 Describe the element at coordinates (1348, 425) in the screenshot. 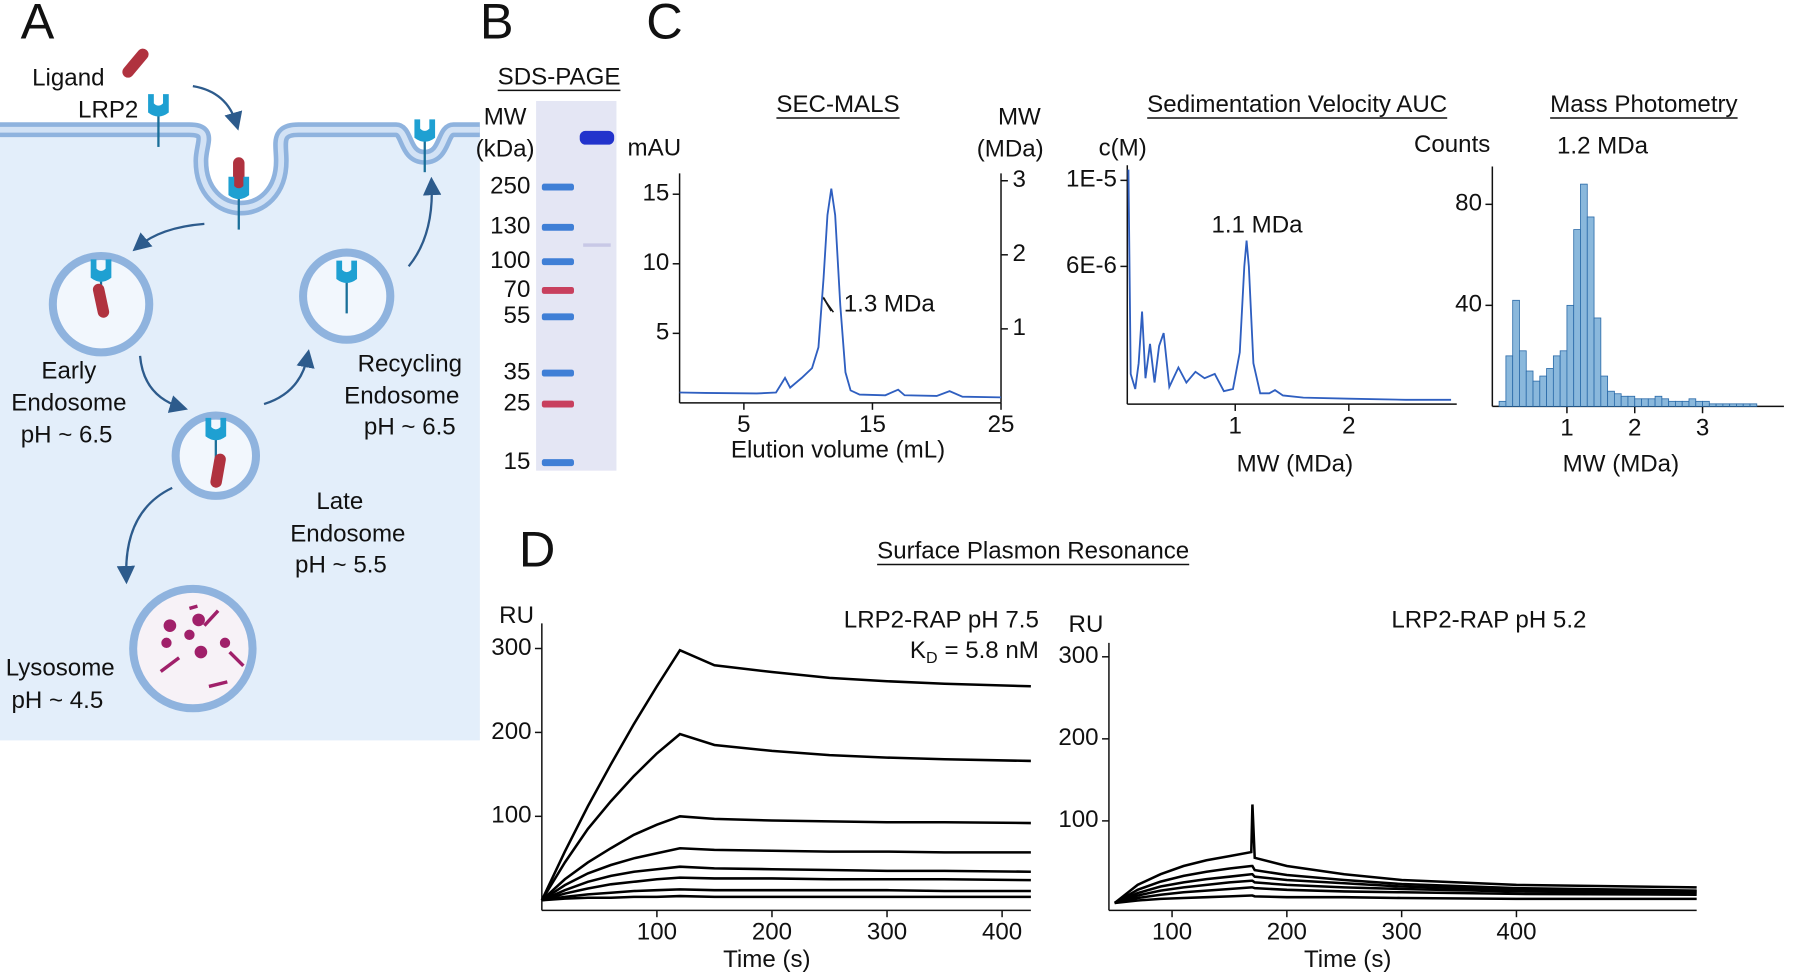

I see `x-tick-label: 2` at that location.